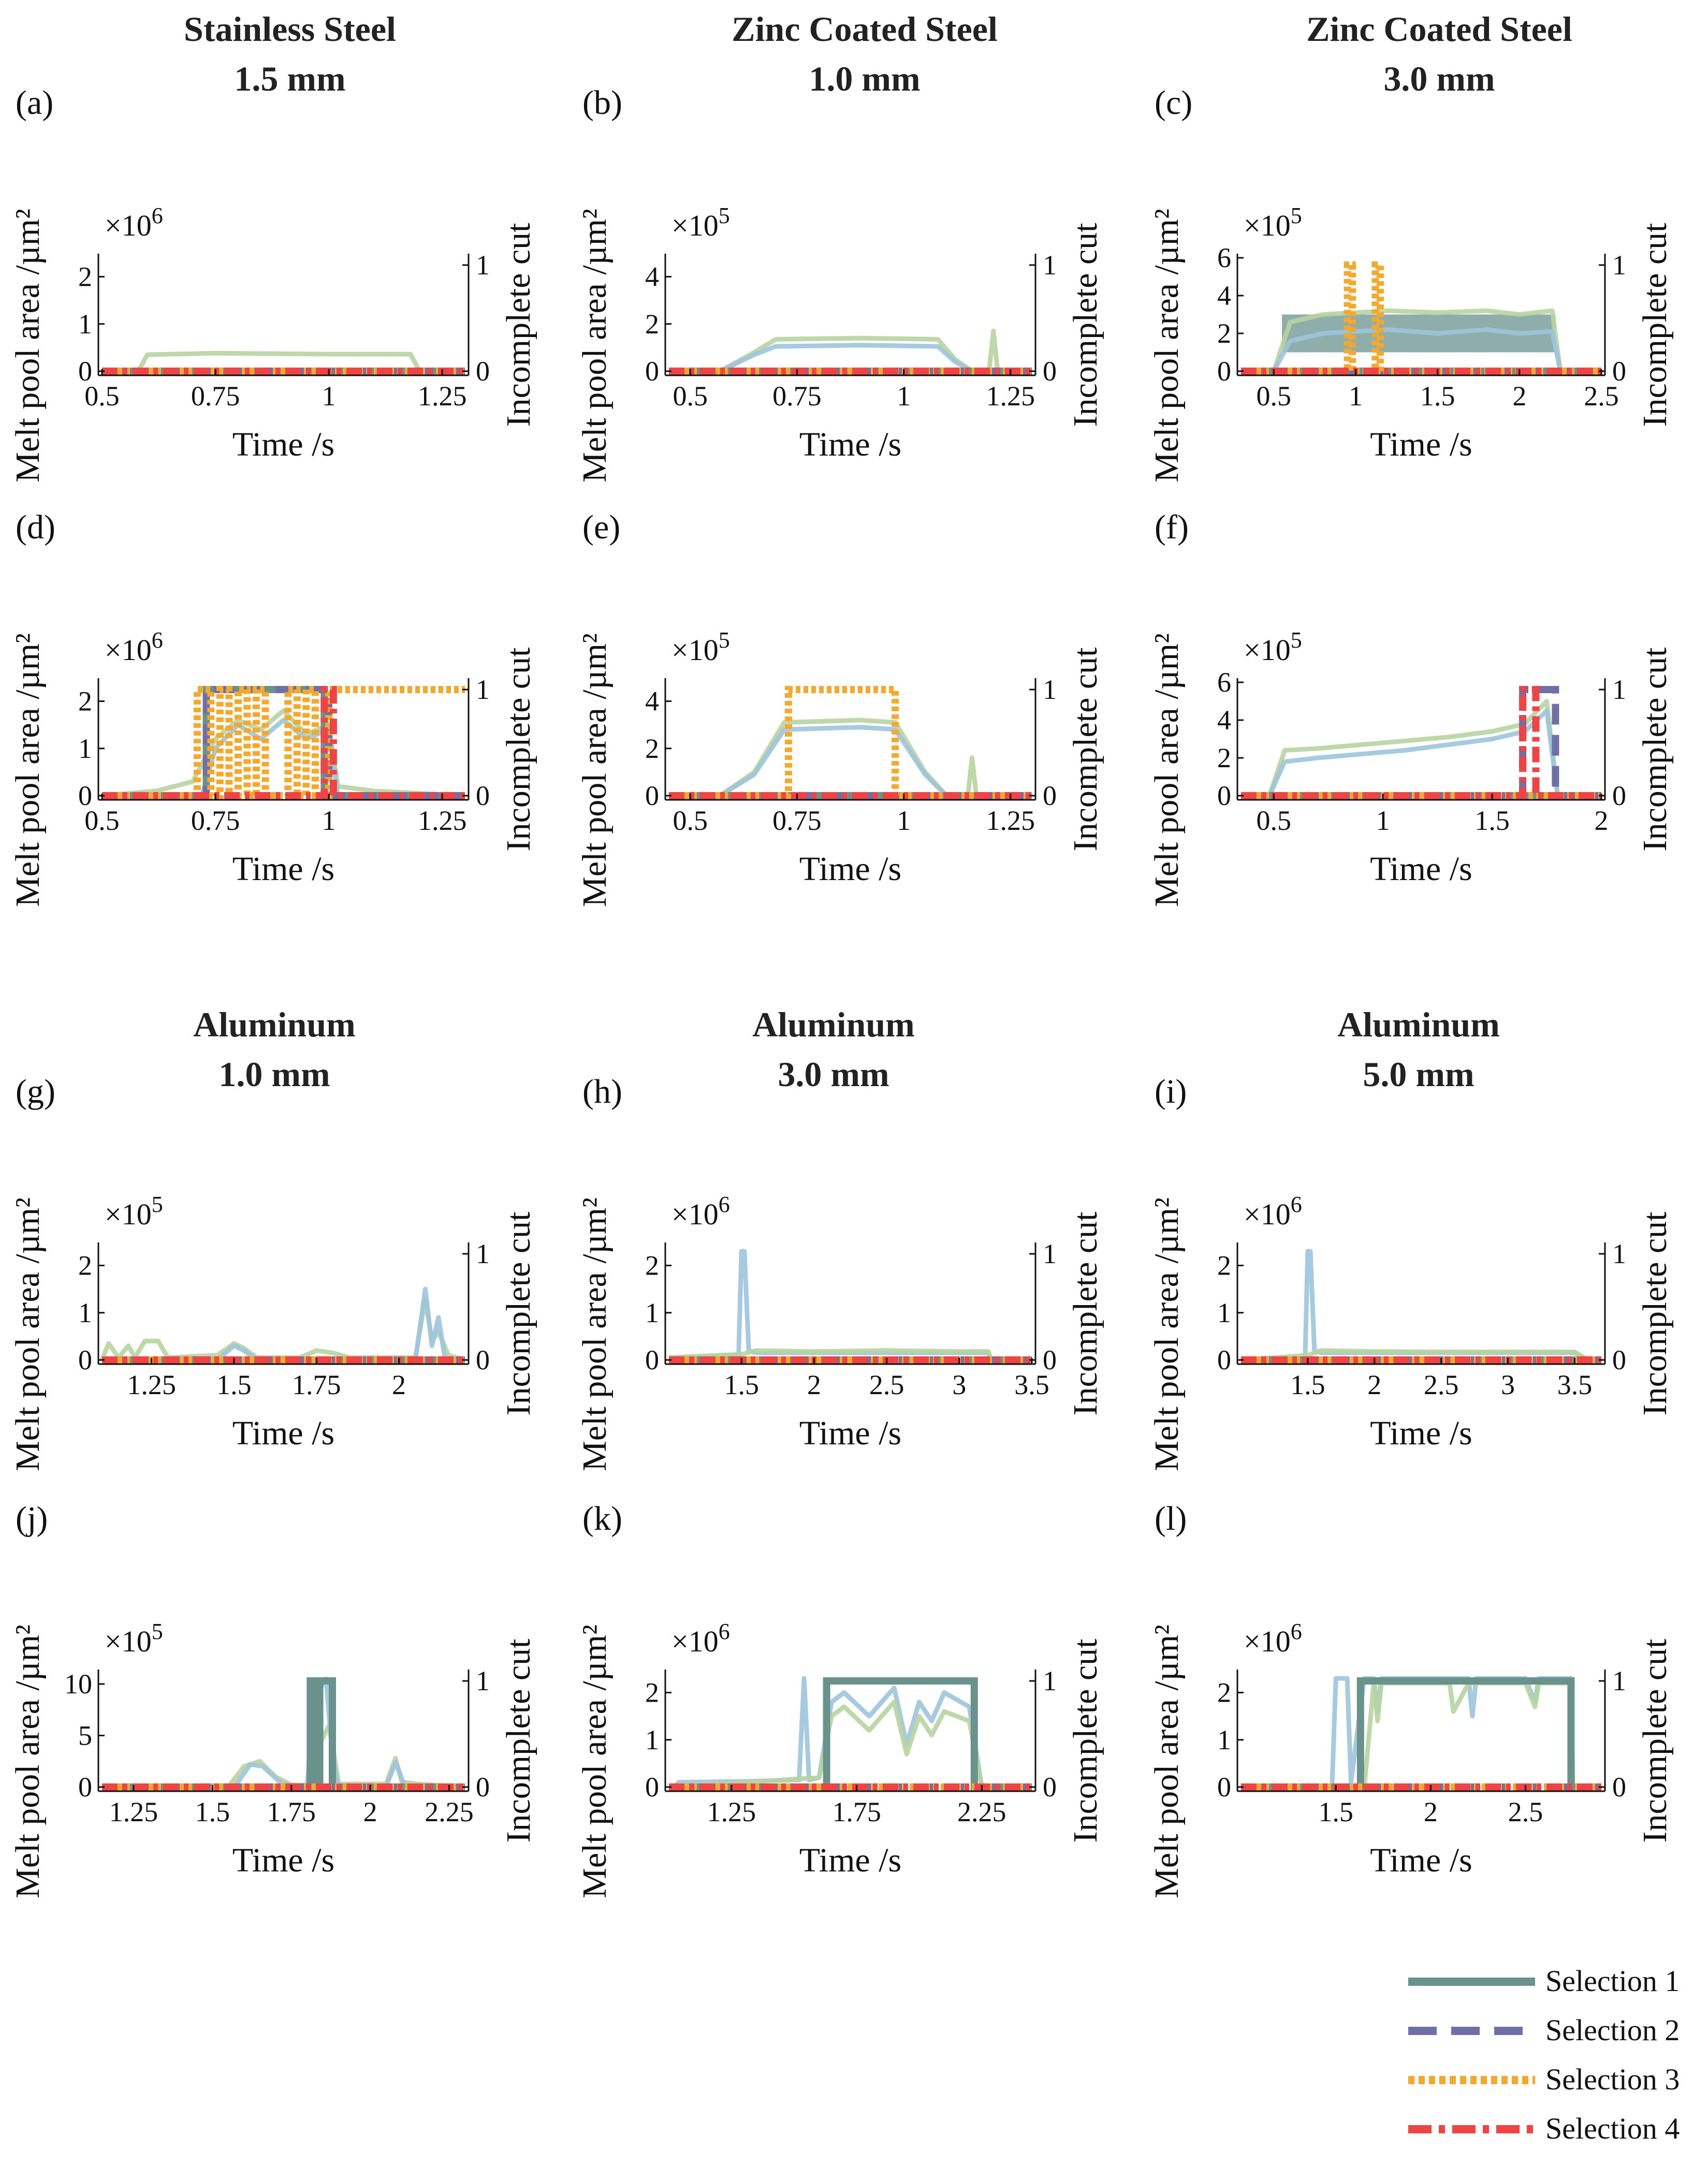 This screenshot has height=2166, width=1708. What do you see at coordinates (36, 1091) in the screenshot?
I see `panel-label: (g)` at bounding box center [36, 1091].